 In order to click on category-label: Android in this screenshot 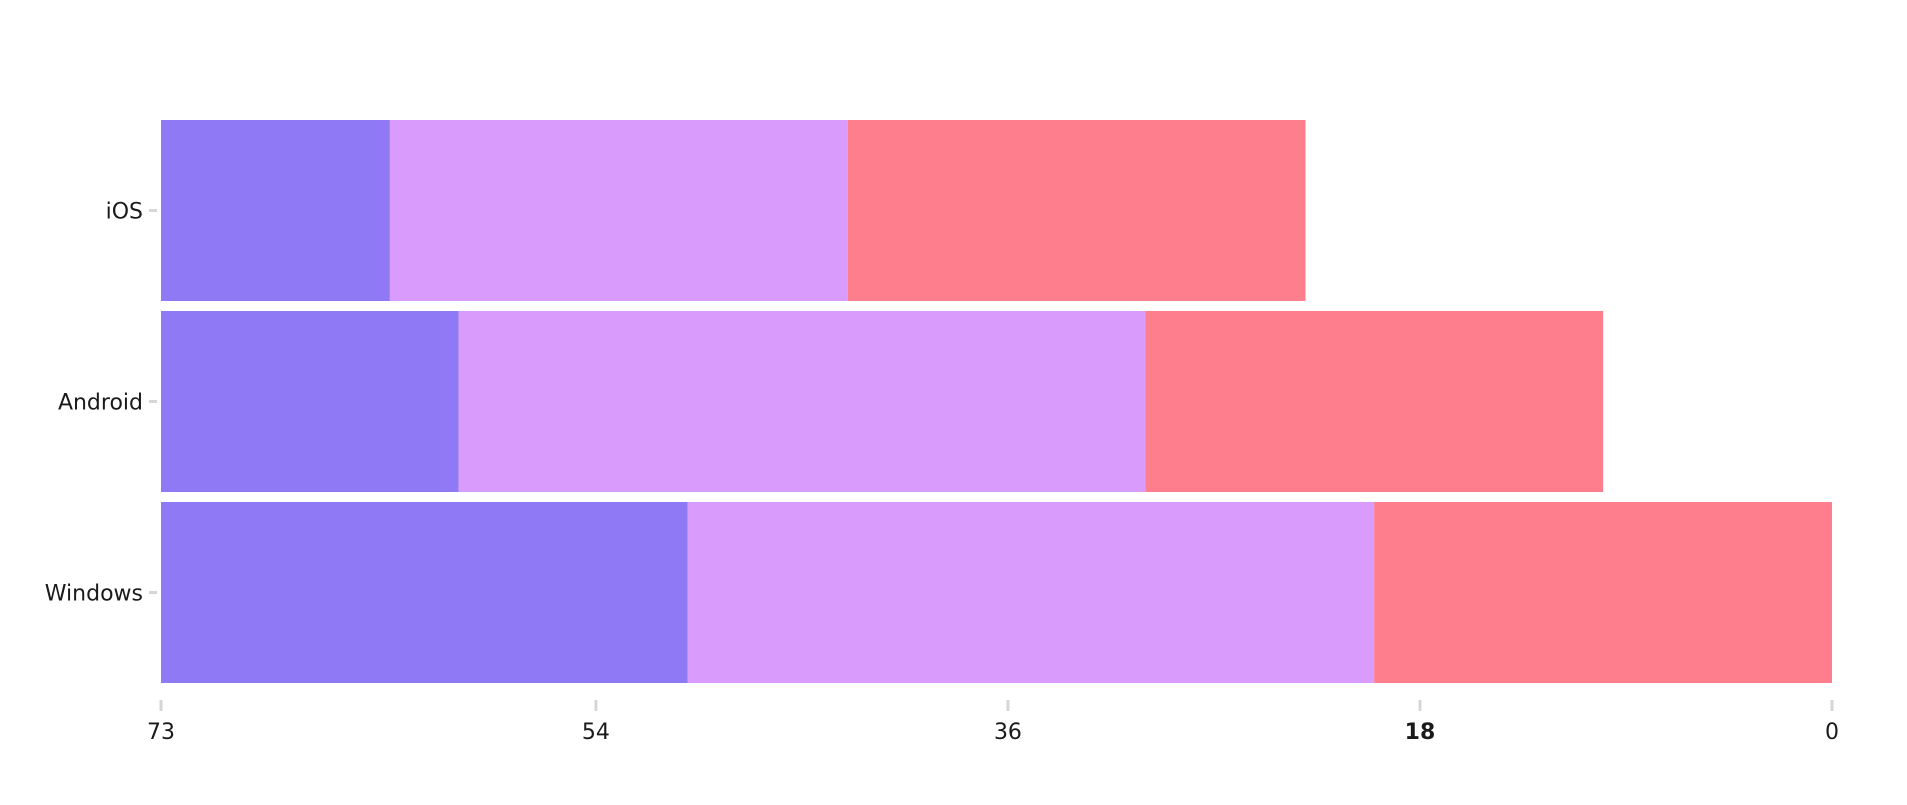, I will do `click(100, 403)`.